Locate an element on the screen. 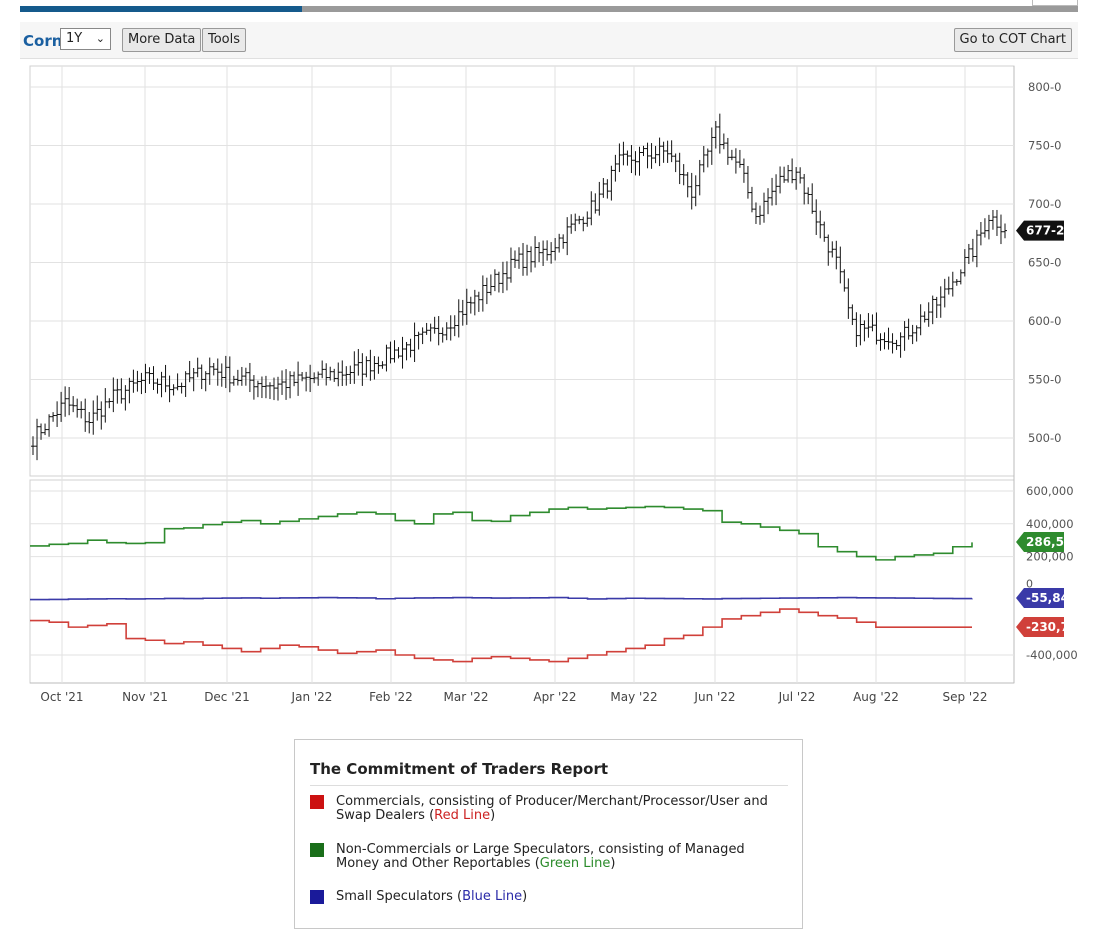 This screenshot has width=1102, height=929. legend-divider is located at coordinates (549, 785).